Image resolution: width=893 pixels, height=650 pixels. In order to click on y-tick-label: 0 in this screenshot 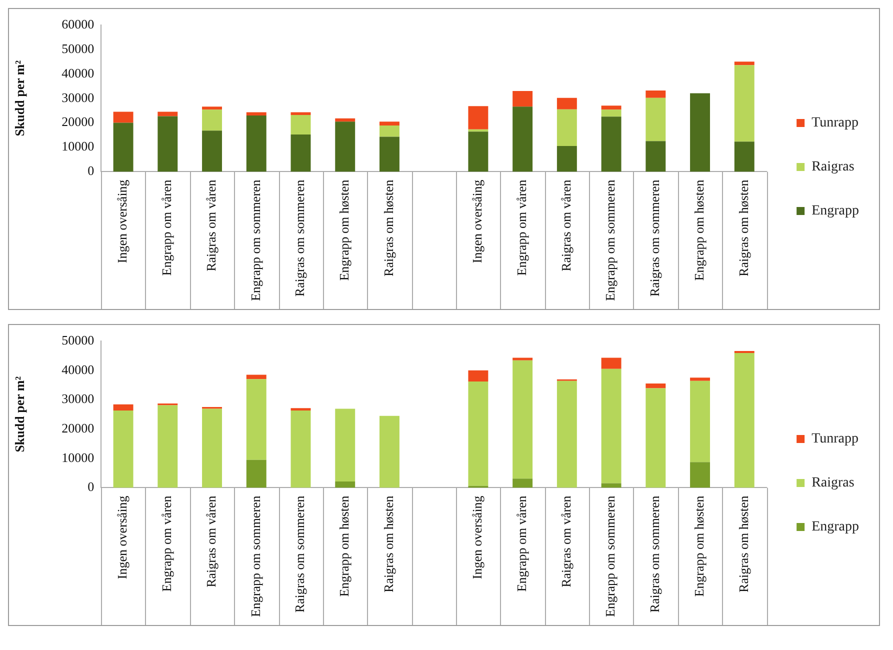, I will do `click(91, 170)`.